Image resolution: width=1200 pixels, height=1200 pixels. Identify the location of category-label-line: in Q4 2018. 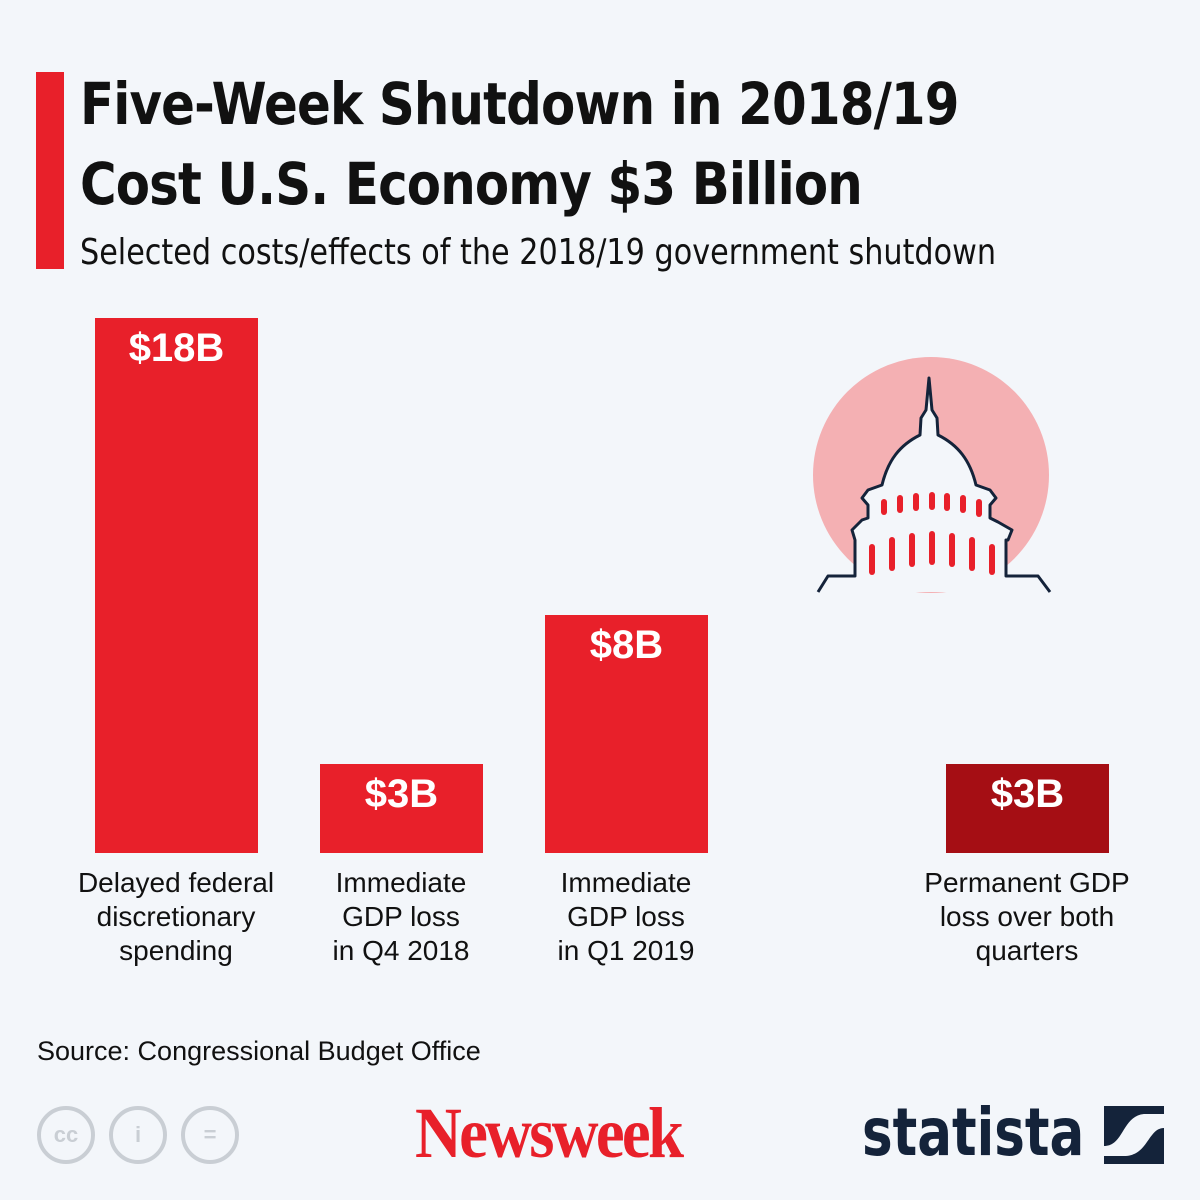
(401, 950).